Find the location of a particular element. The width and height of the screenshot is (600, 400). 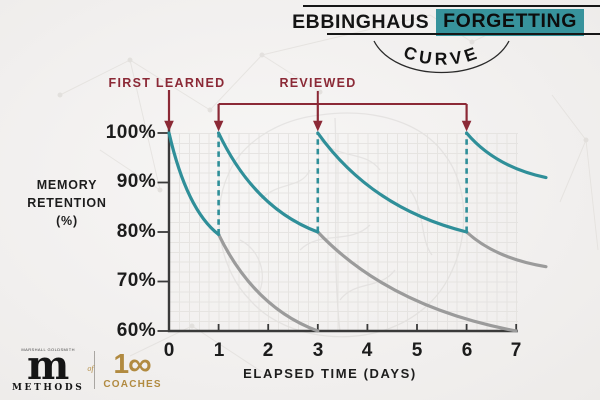

y-tick-label: 90% is located at coordinates (136, 181).